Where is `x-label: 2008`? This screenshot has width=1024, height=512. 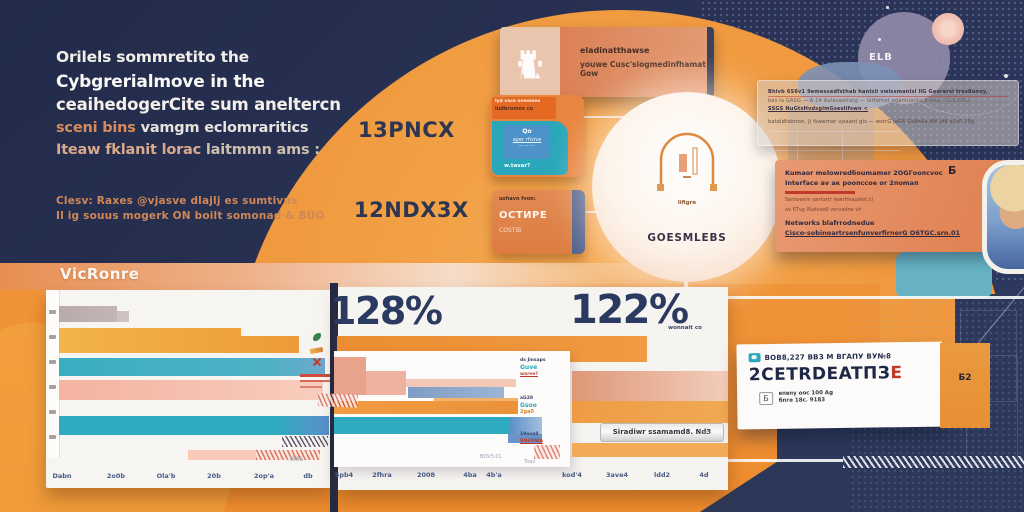
x-label: 2008 is located at coordinates (426, 475).